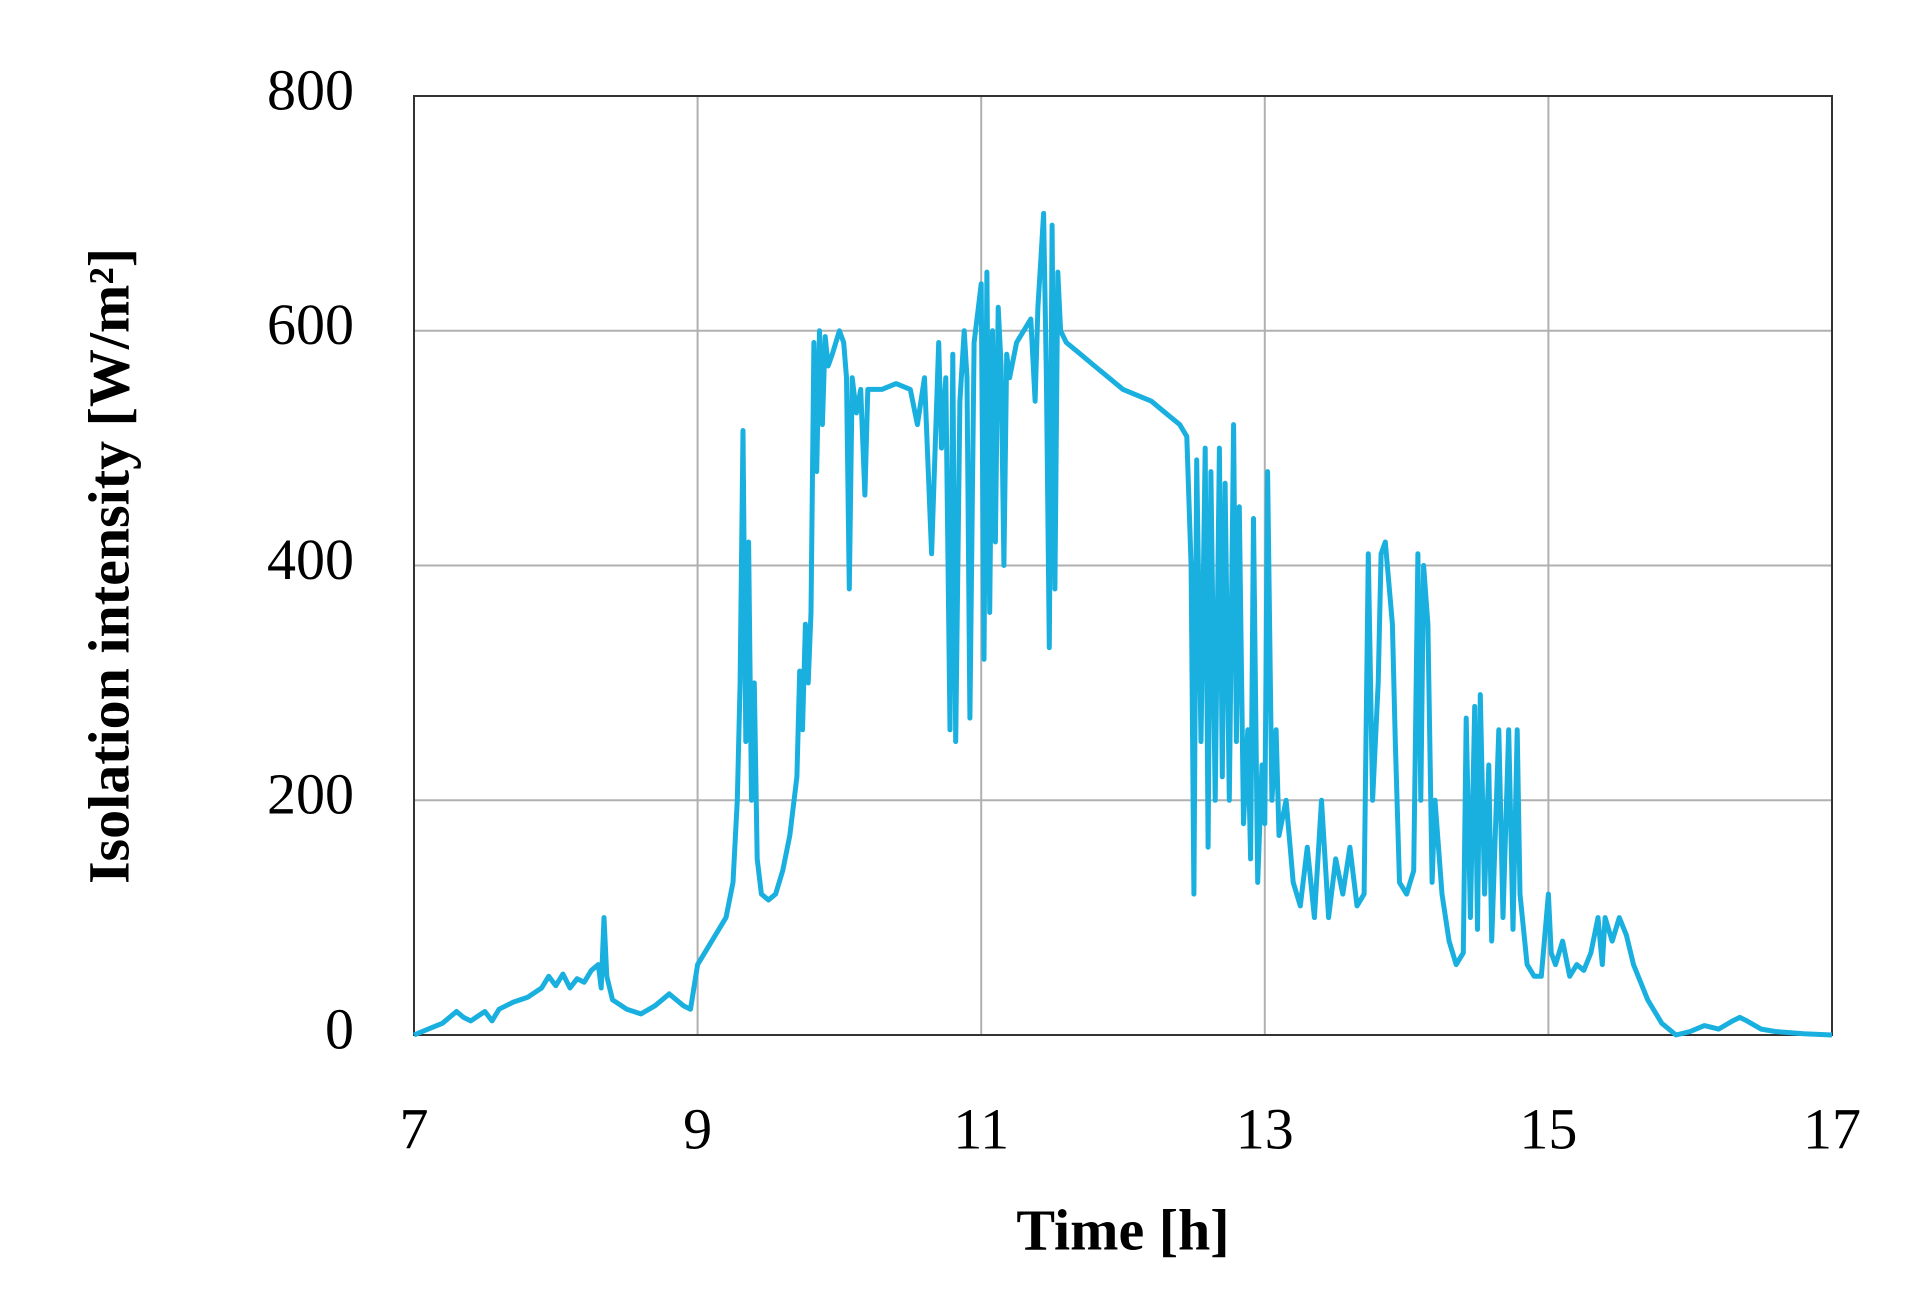 The width and height of the screenshot is (1932, 1306). Describe the element at coordinates (1122, 1229) in the screenshot. I see `x-axis-title: Time [h]` at that location.